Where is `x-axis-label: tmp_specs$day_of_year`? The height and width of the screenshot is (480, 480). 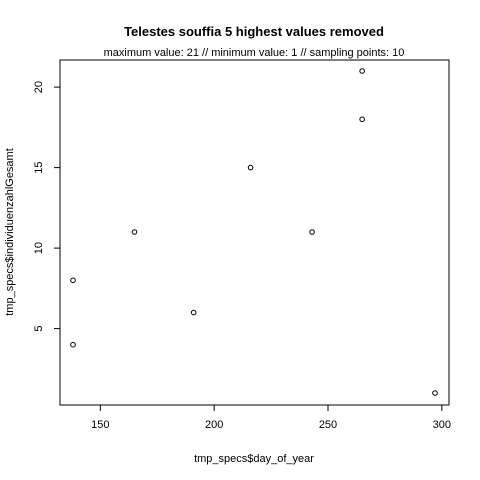
x-axis-label: tmp_specs$day_of_year is located at coordinates (254, 459).